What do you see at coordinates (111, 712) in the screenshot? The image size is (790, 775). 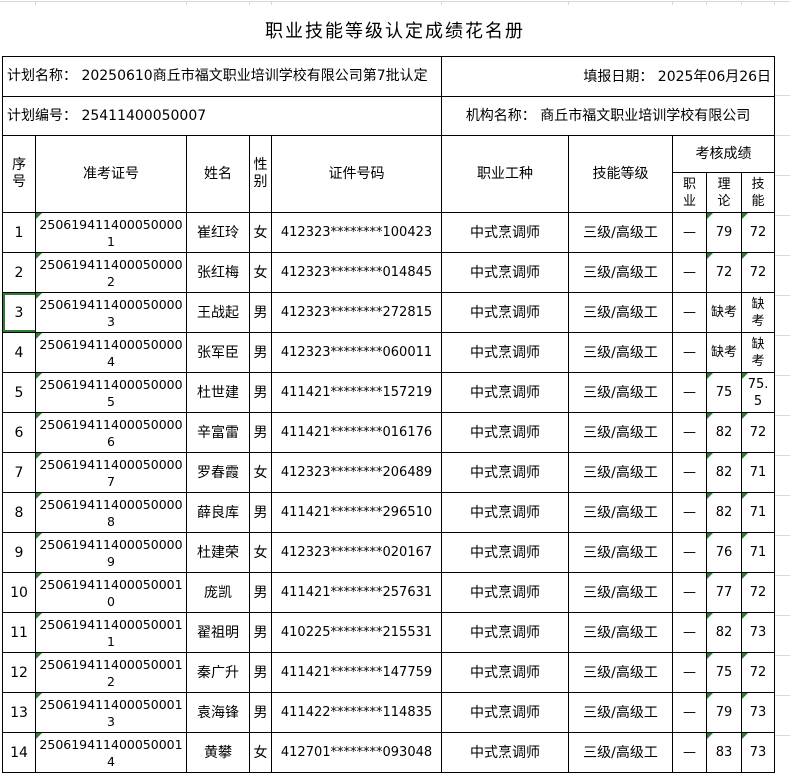 I see `cell-ticket: 2506194114000500013` at bounding box center [111, 712].